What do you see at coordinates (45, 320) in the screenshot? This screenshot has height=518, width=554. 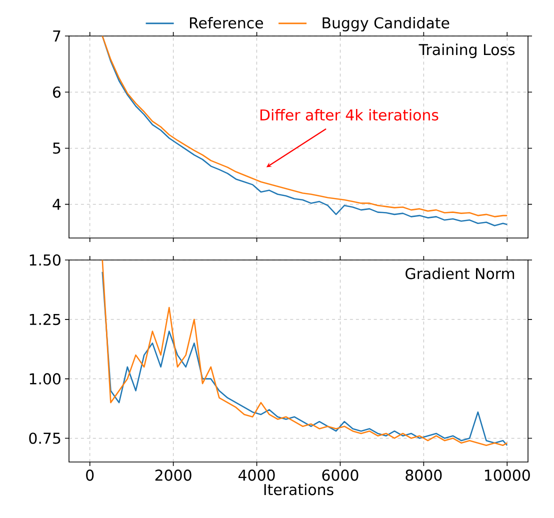 I see `y-tick-label: 1.25` at bounding box center [45, 320].